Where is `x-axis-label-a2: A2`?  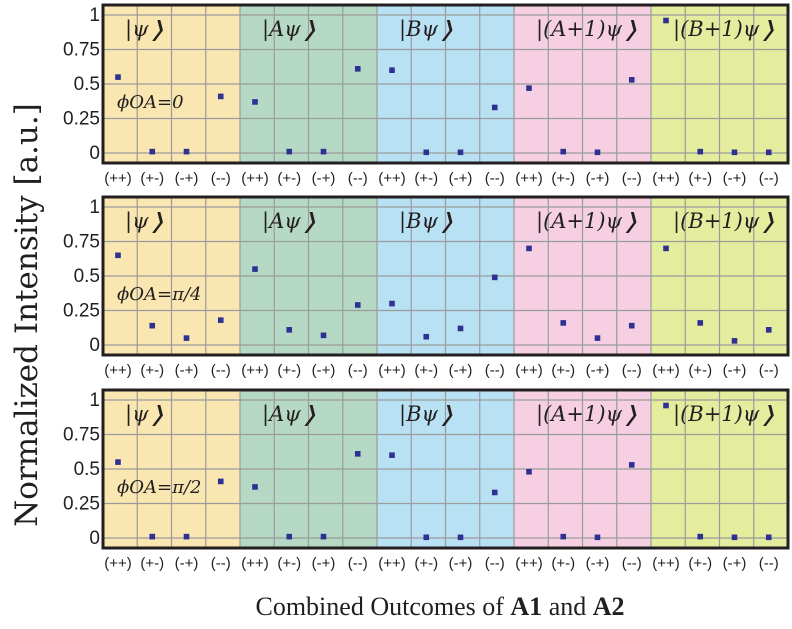
x-axis-label-a2: A2 is located at coordinates (608, 606).